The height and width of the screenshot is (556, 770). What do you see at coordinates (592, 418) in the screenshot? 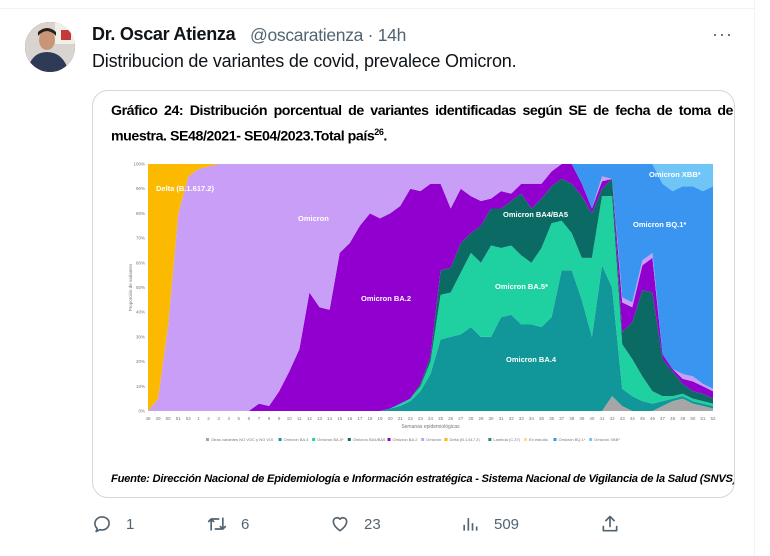
I see `x-tick-label: 40` at bounding box center [592, 418].